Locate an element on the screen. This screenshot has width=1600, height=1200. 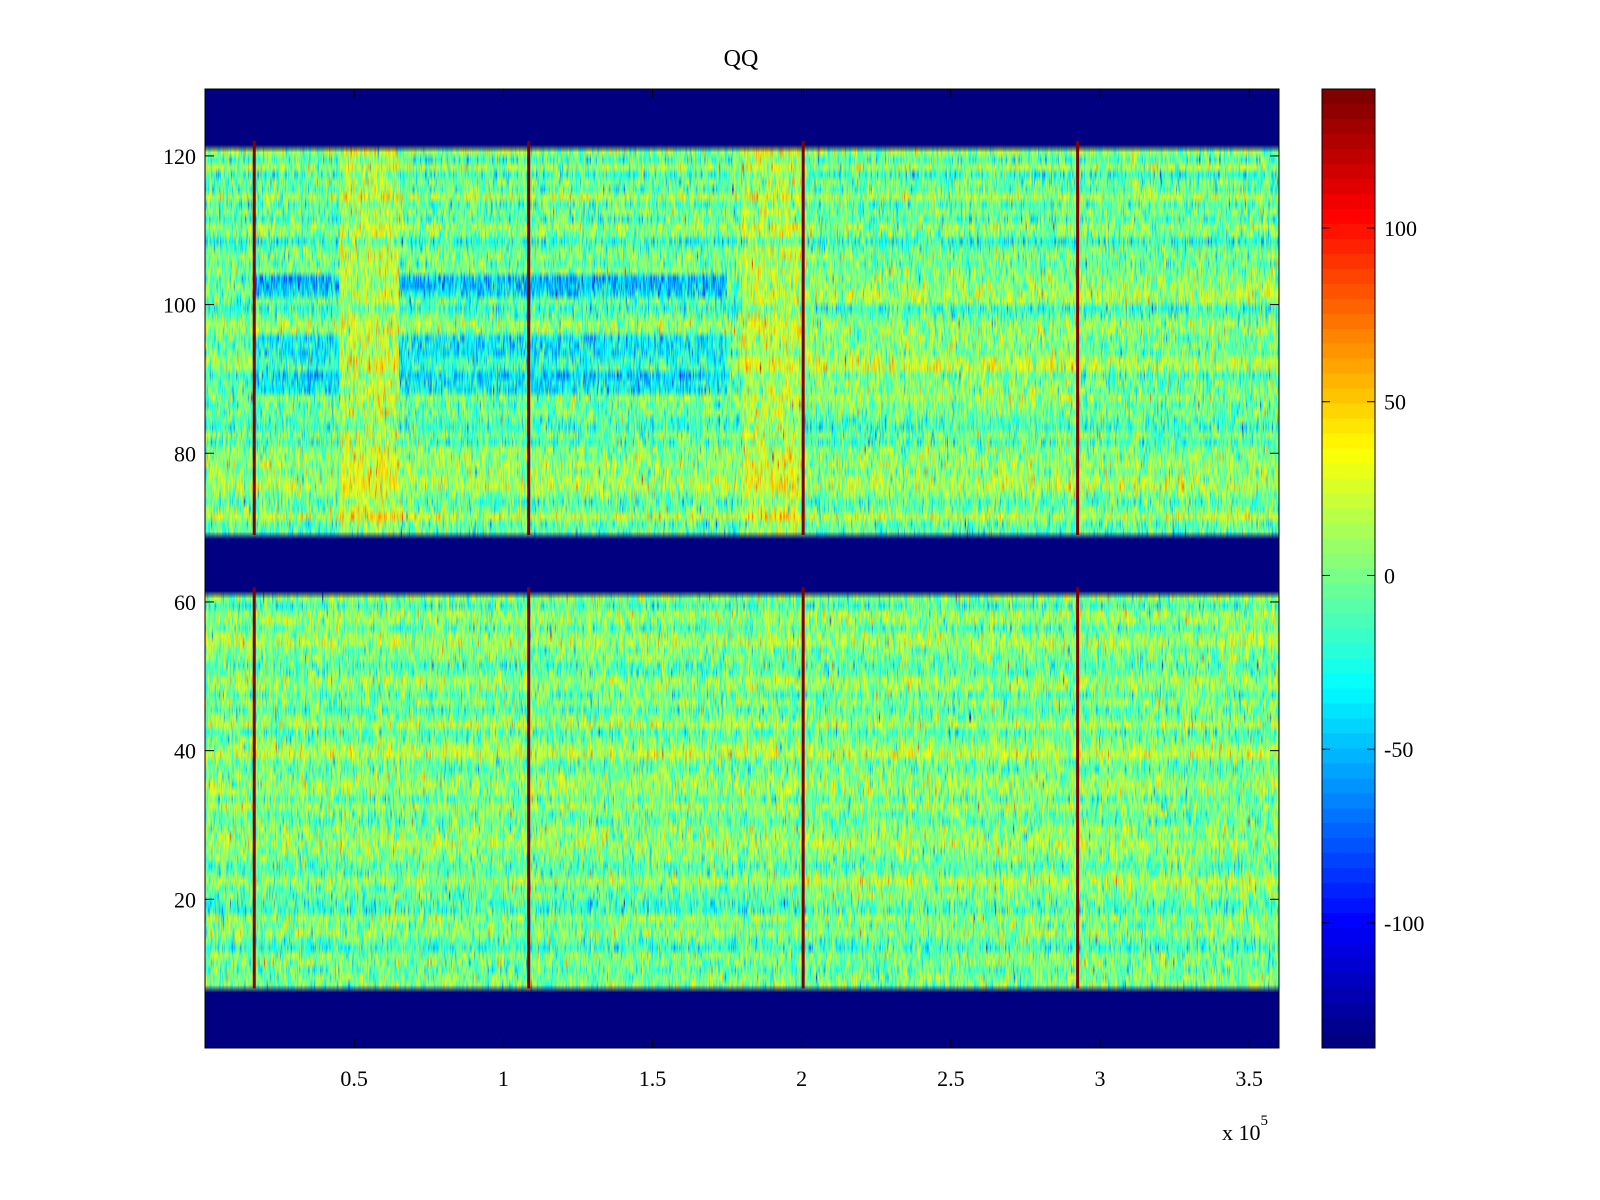
colorbar-frame is located at coordinates (1348, 568).